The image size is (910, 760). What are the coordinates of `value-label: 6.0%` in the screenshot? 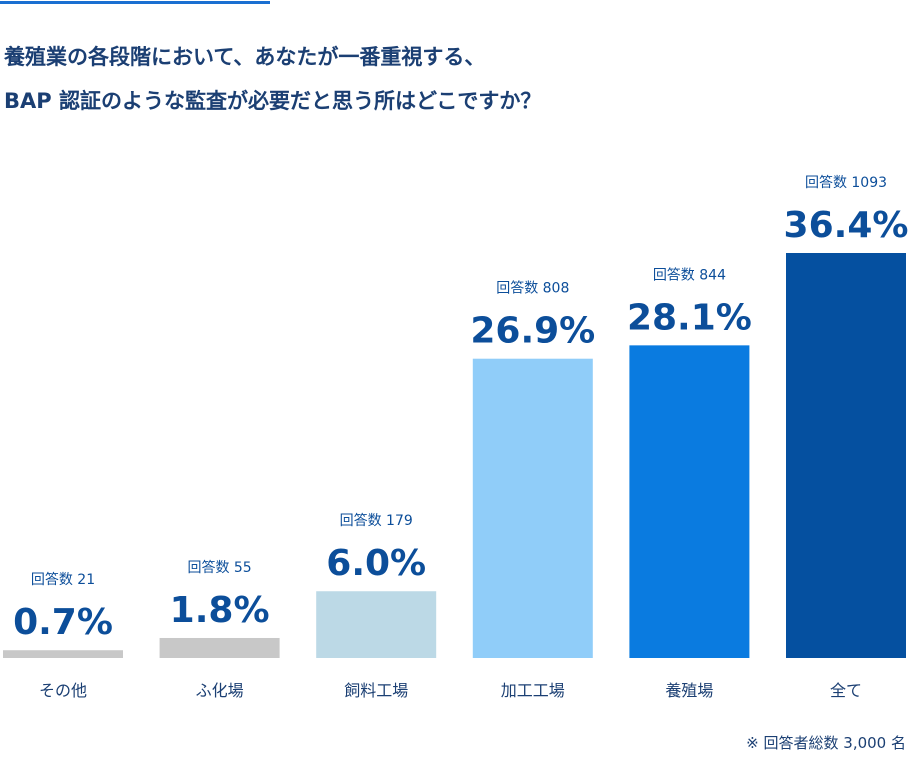 It's located at (376, 563).